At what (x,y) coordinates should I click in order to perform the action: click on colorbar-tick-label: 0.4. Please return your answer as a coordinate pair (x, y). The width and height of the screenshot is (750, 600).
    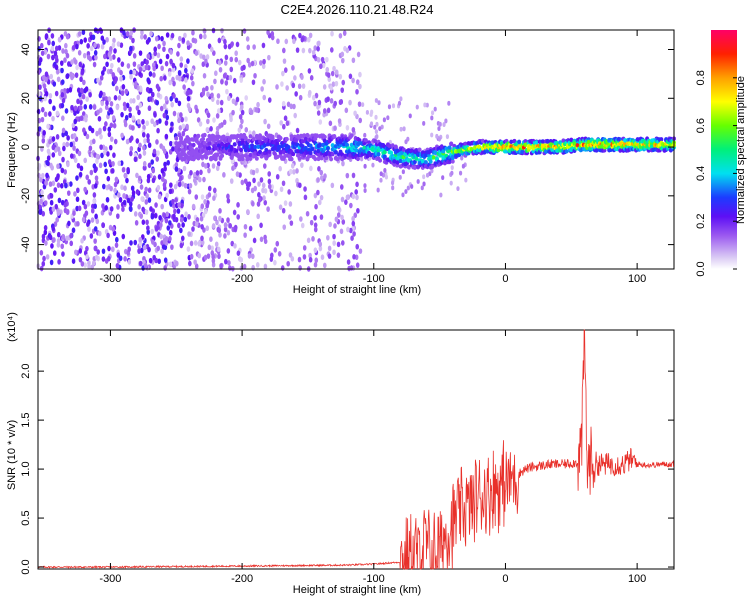
    Looking at the image, I should click on (701, 173).